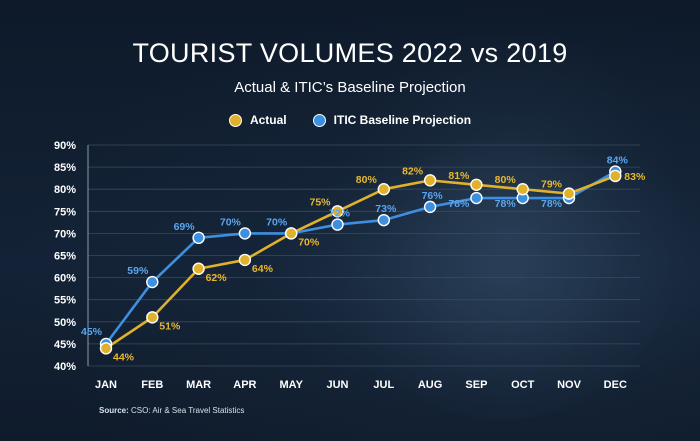 The width and height of the screenshot is (700, 441). I want to click on legend-item-actual: Actual, so click(257, 120).